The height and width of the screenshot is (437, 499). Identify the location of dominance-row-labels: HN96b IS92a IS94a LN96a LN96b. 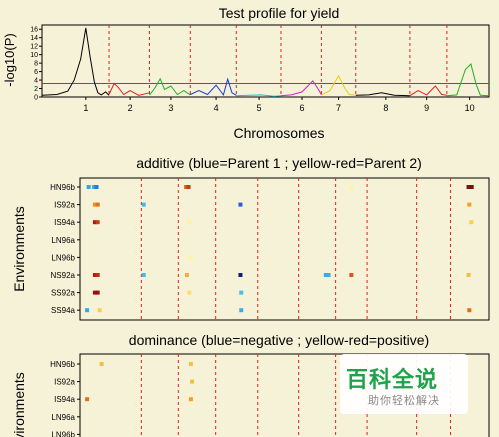
(65, 398).